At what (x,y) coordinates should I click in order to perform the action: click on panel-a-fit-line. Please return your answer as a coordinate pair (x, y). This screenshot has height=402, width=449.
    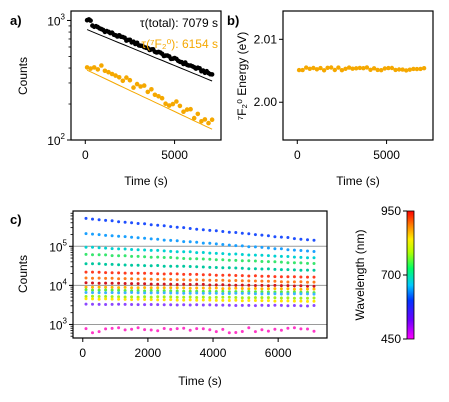
    Looking at the image, I should click on (149, 55).